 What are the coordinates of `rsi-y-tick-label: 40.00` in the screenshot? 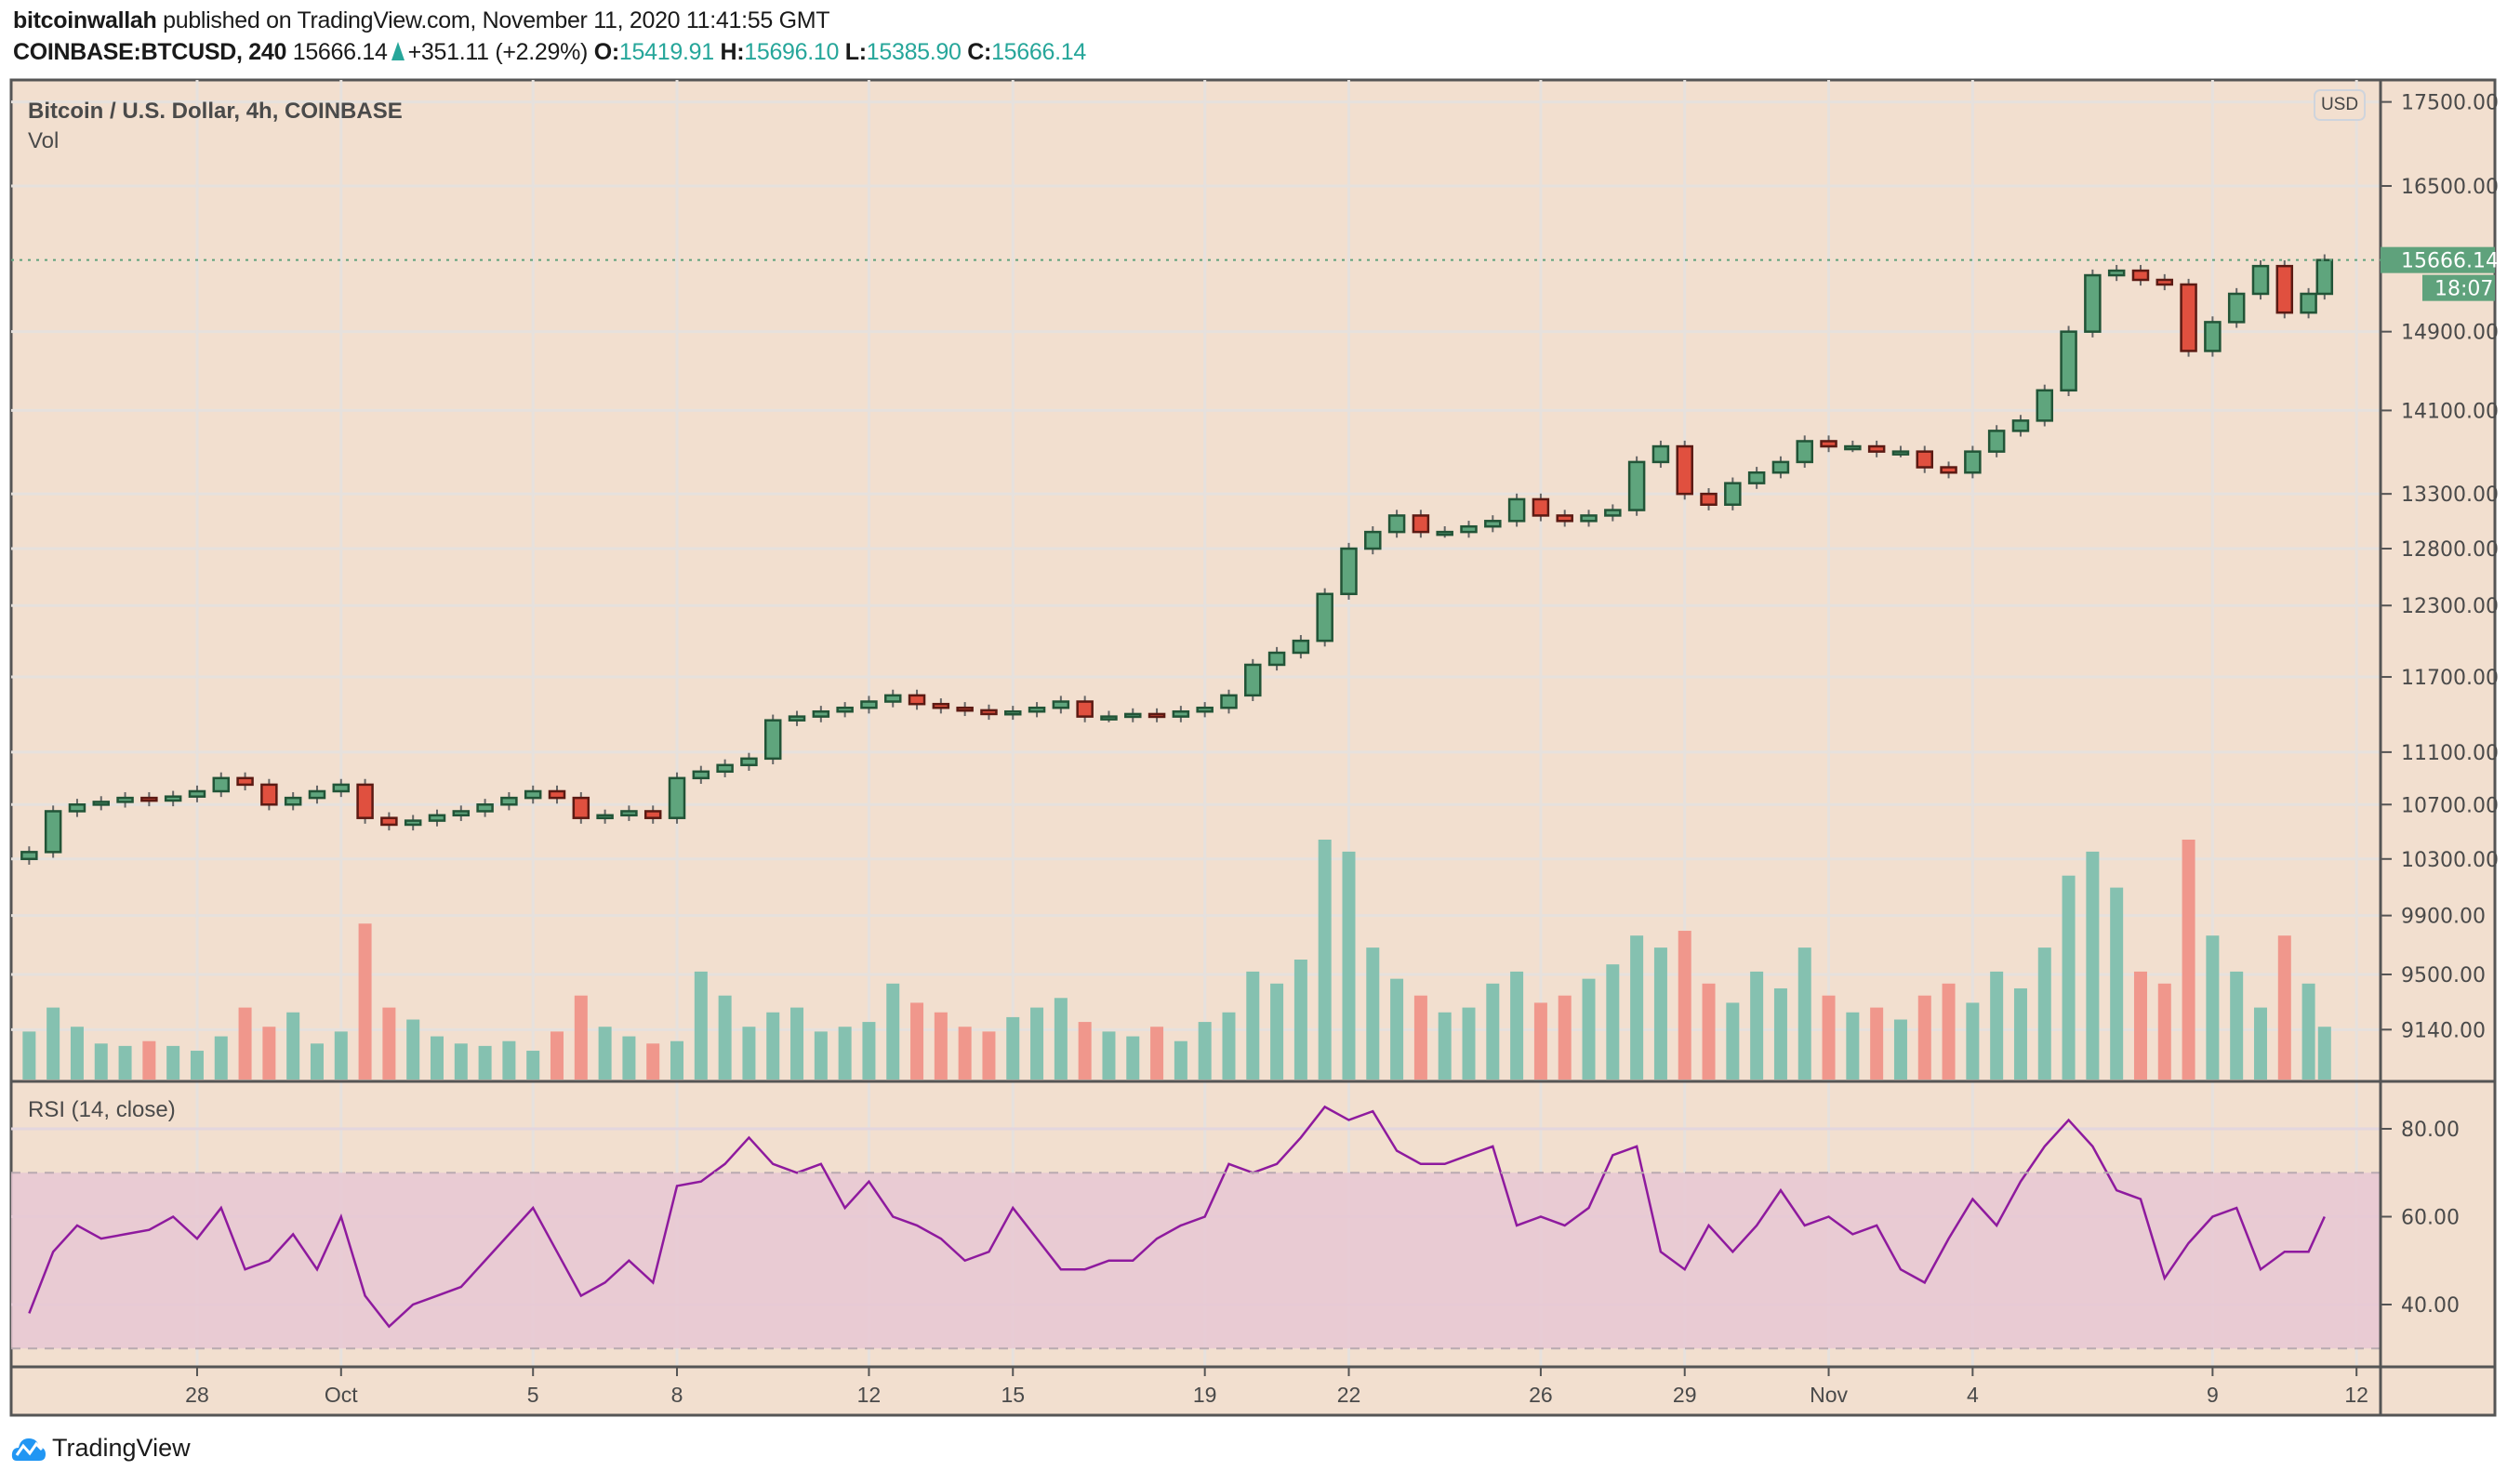 It's located at (2430, 1306).